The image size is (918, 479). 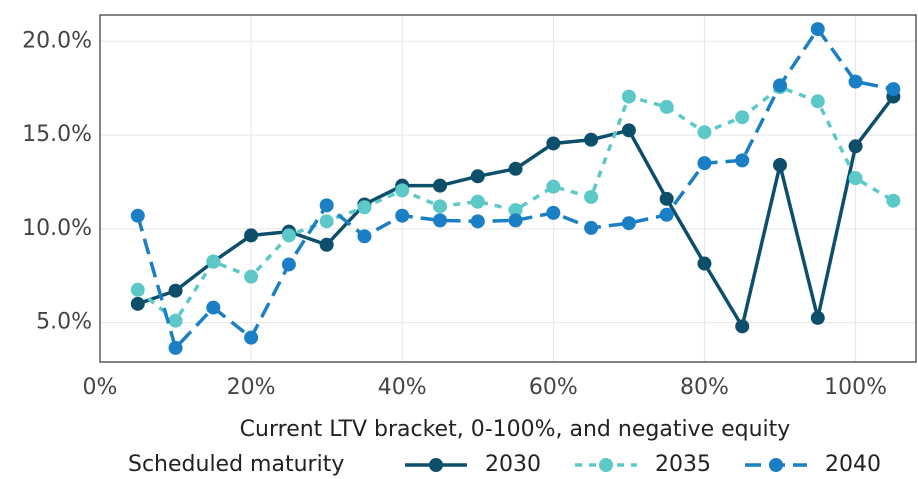 What do you see at coordinates (855, 387) in the screenshot?
I see `x-tick-label: 100%` at bounding box center [855, 387].